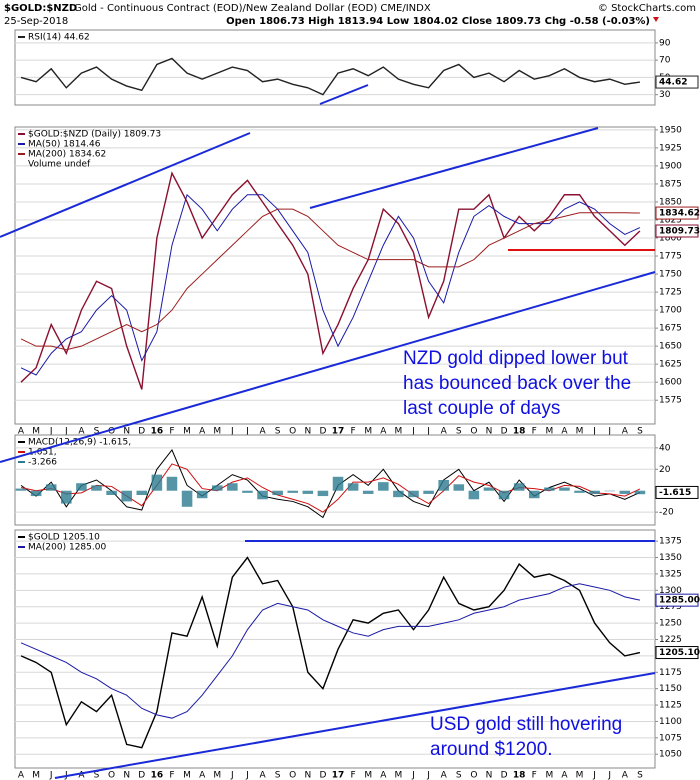 Image resolution: width=700 pixels, height=780 pixels. I want to click on x-tick-label: 17, so click(338, 775).